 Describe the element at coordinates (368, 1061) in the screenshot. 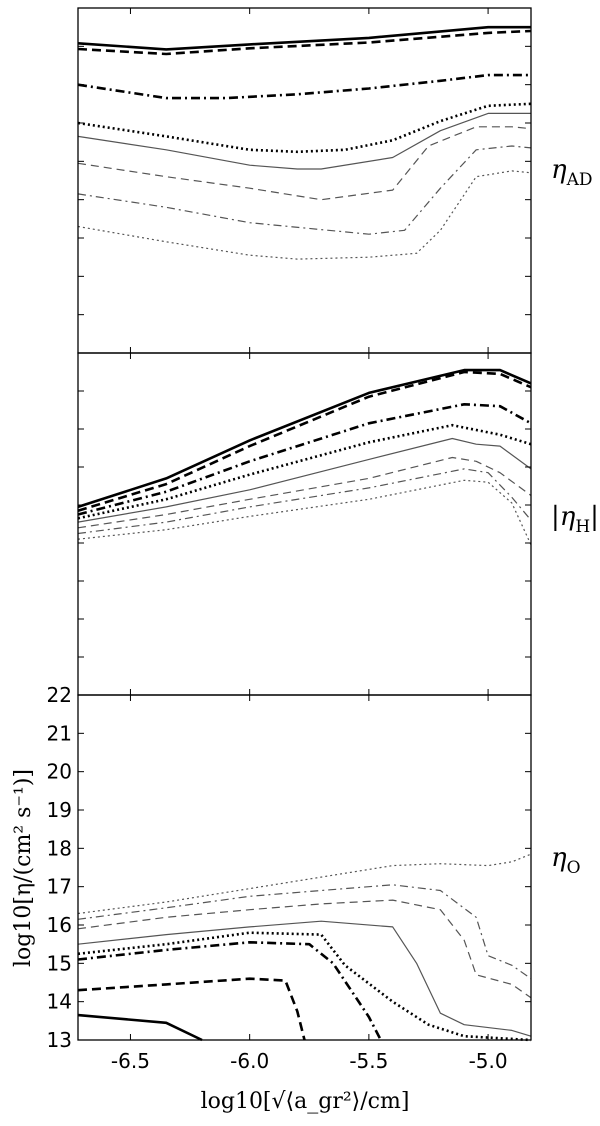

I see `x-tick-label: -5.5` at that location.